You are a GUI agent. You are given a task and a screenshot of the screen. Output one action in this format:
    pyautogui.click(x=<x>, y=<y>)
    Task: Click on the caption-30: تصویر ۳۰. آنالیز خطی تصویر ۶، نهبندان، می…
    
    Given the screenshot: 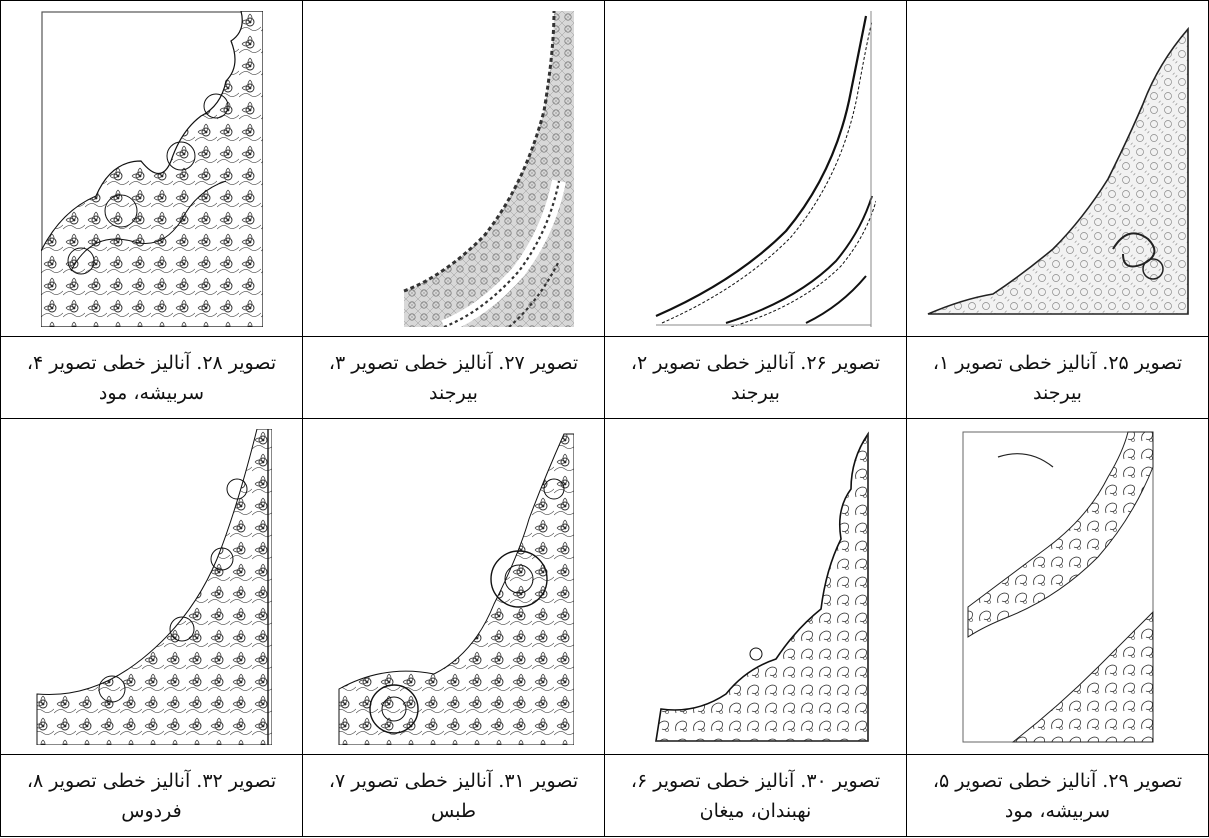 What is the action you would take?
    pyautogui.click(x=755, y=795)
    